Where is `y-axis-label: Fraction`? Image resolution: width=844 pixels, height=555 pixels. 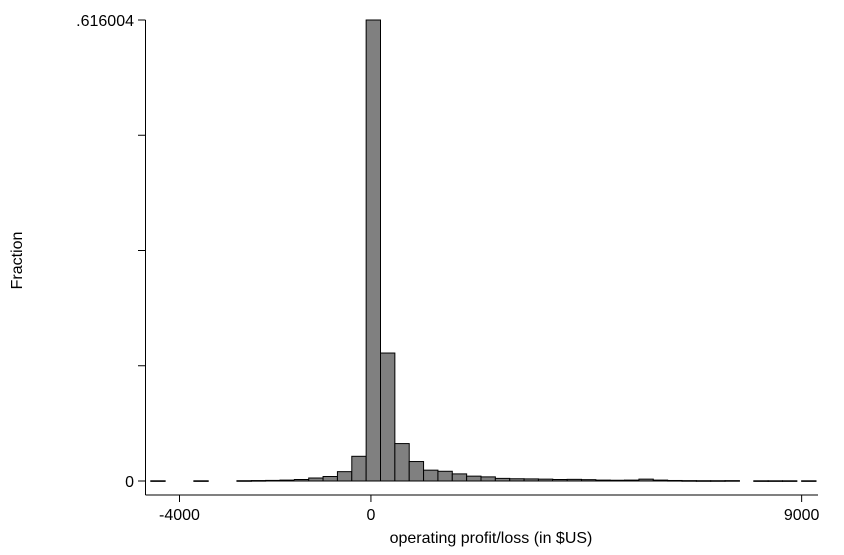
y-axis-label: Fraction is located at coordinates (17, 261).